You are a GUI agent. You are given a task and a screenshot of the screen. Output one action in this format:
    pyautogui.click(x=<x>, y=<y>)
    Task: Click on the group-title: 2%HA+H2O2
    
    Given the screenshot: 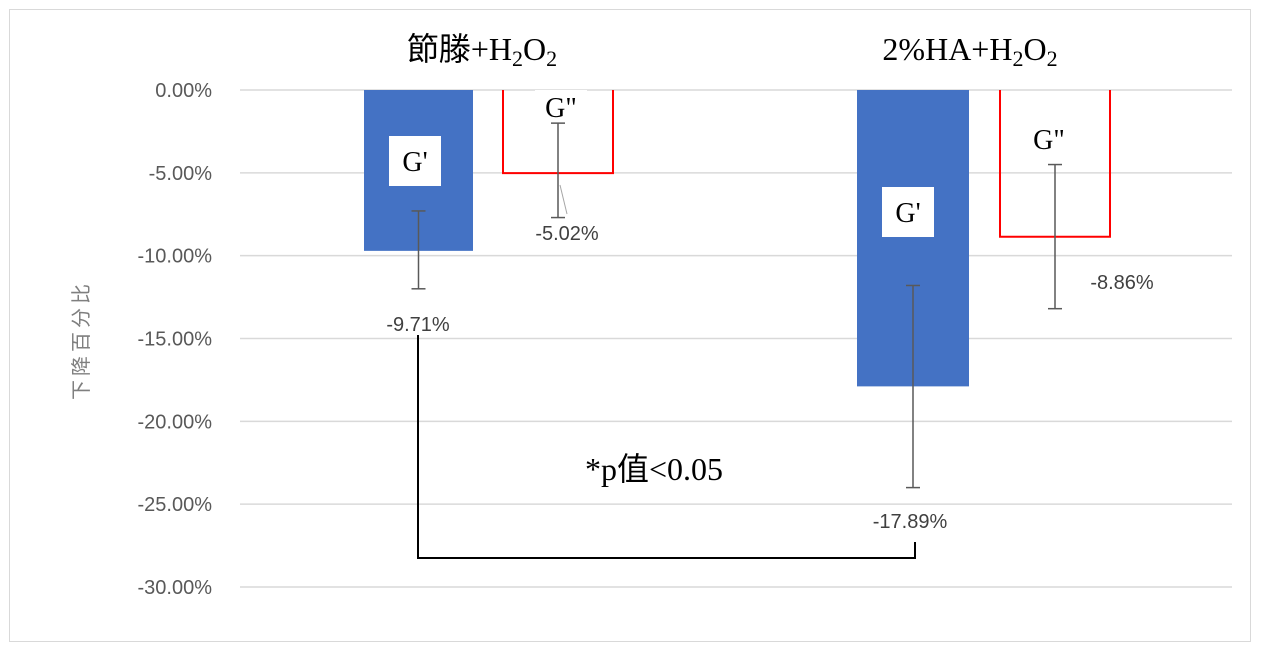 What is the action you would take?
    pyautogui.click(x=969, y=51)
    